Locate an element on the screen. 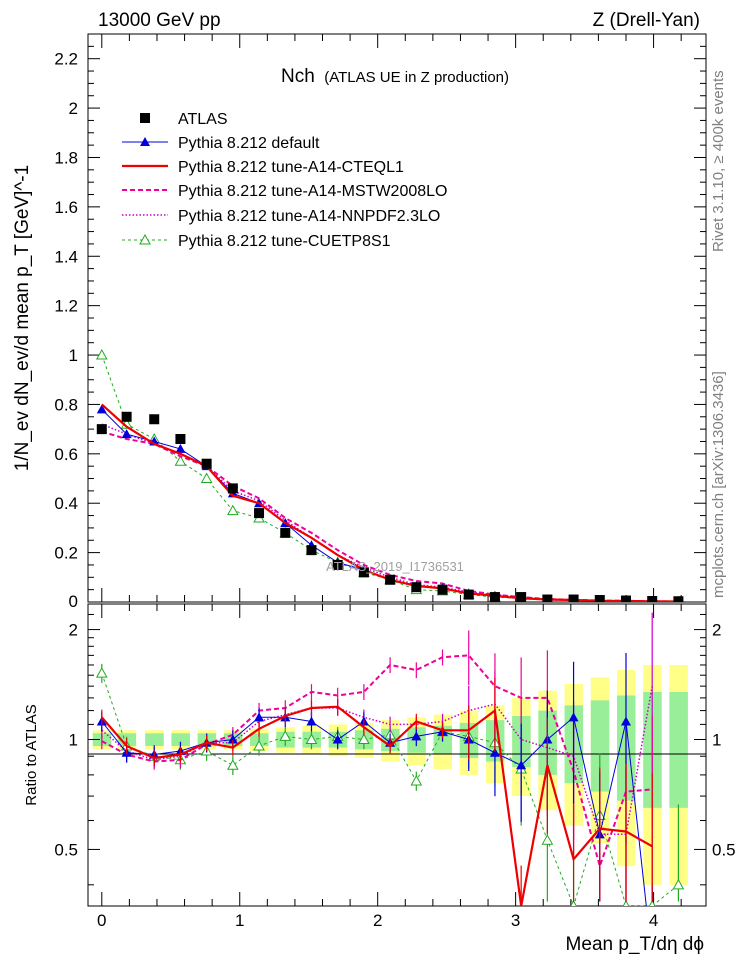  y-tick-label: 1.6 is located at coordinates (66, 207).